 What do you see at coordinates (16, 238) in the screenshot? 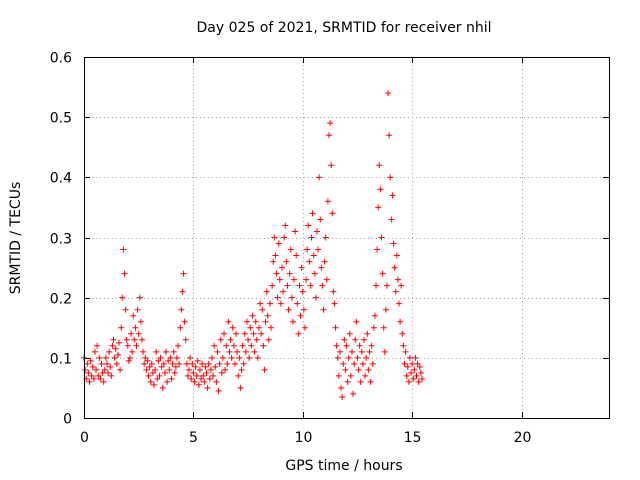
I see `y-axis-label: SRMTID / TECUs` at bounding box center [16, 238].